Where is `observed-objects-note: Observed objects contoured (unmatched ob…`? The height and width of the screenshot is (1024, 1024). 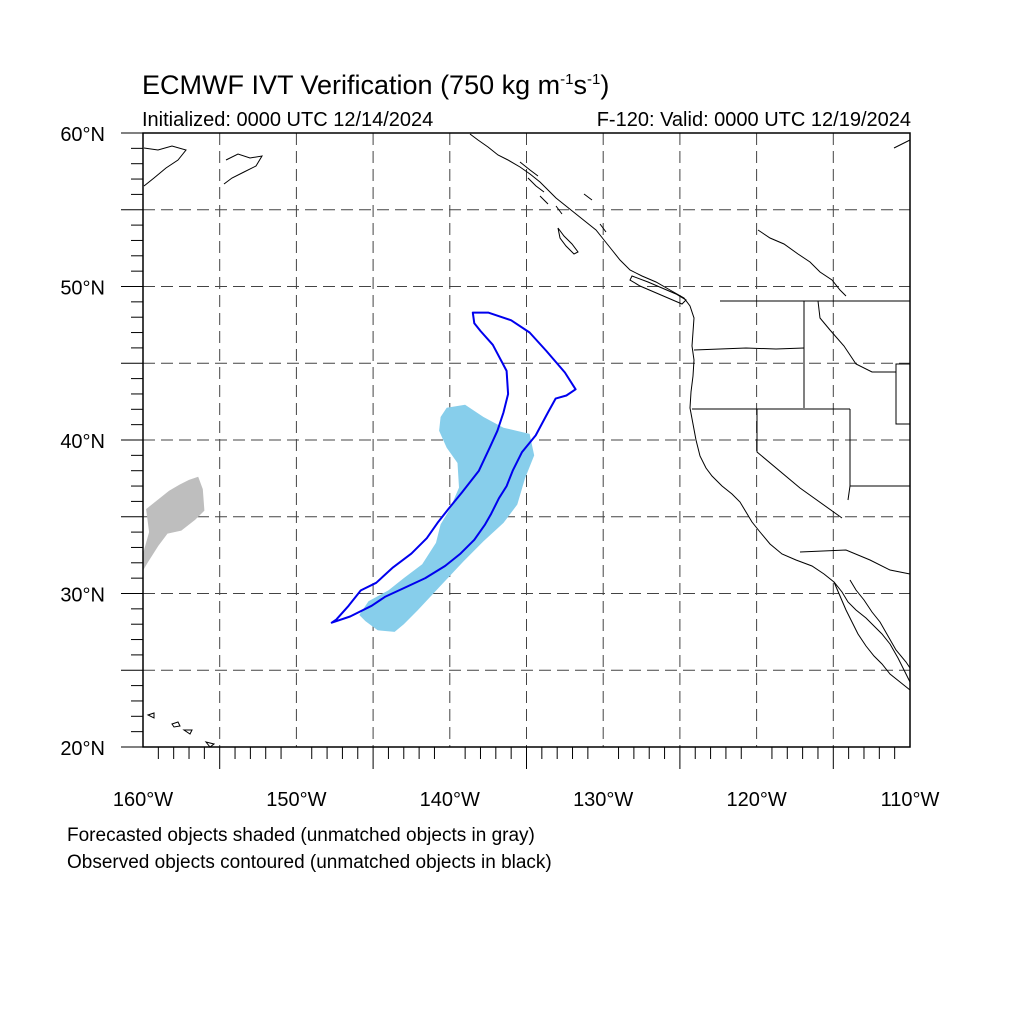
observed-objects-note: Observed objects contoured (unmatched ob… is located at coordinates (309, 862).